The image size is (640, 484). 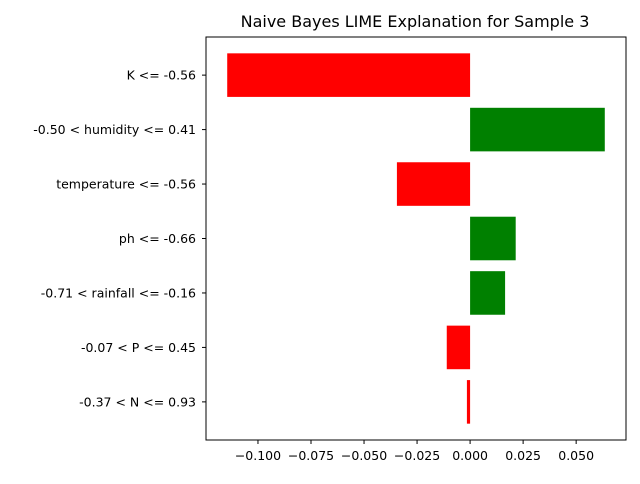 What do you see at coordinates (126, 184) in the screenshot?
I see `y-tick-label: temperature <= -0.56` at bounding box center [126, 184].